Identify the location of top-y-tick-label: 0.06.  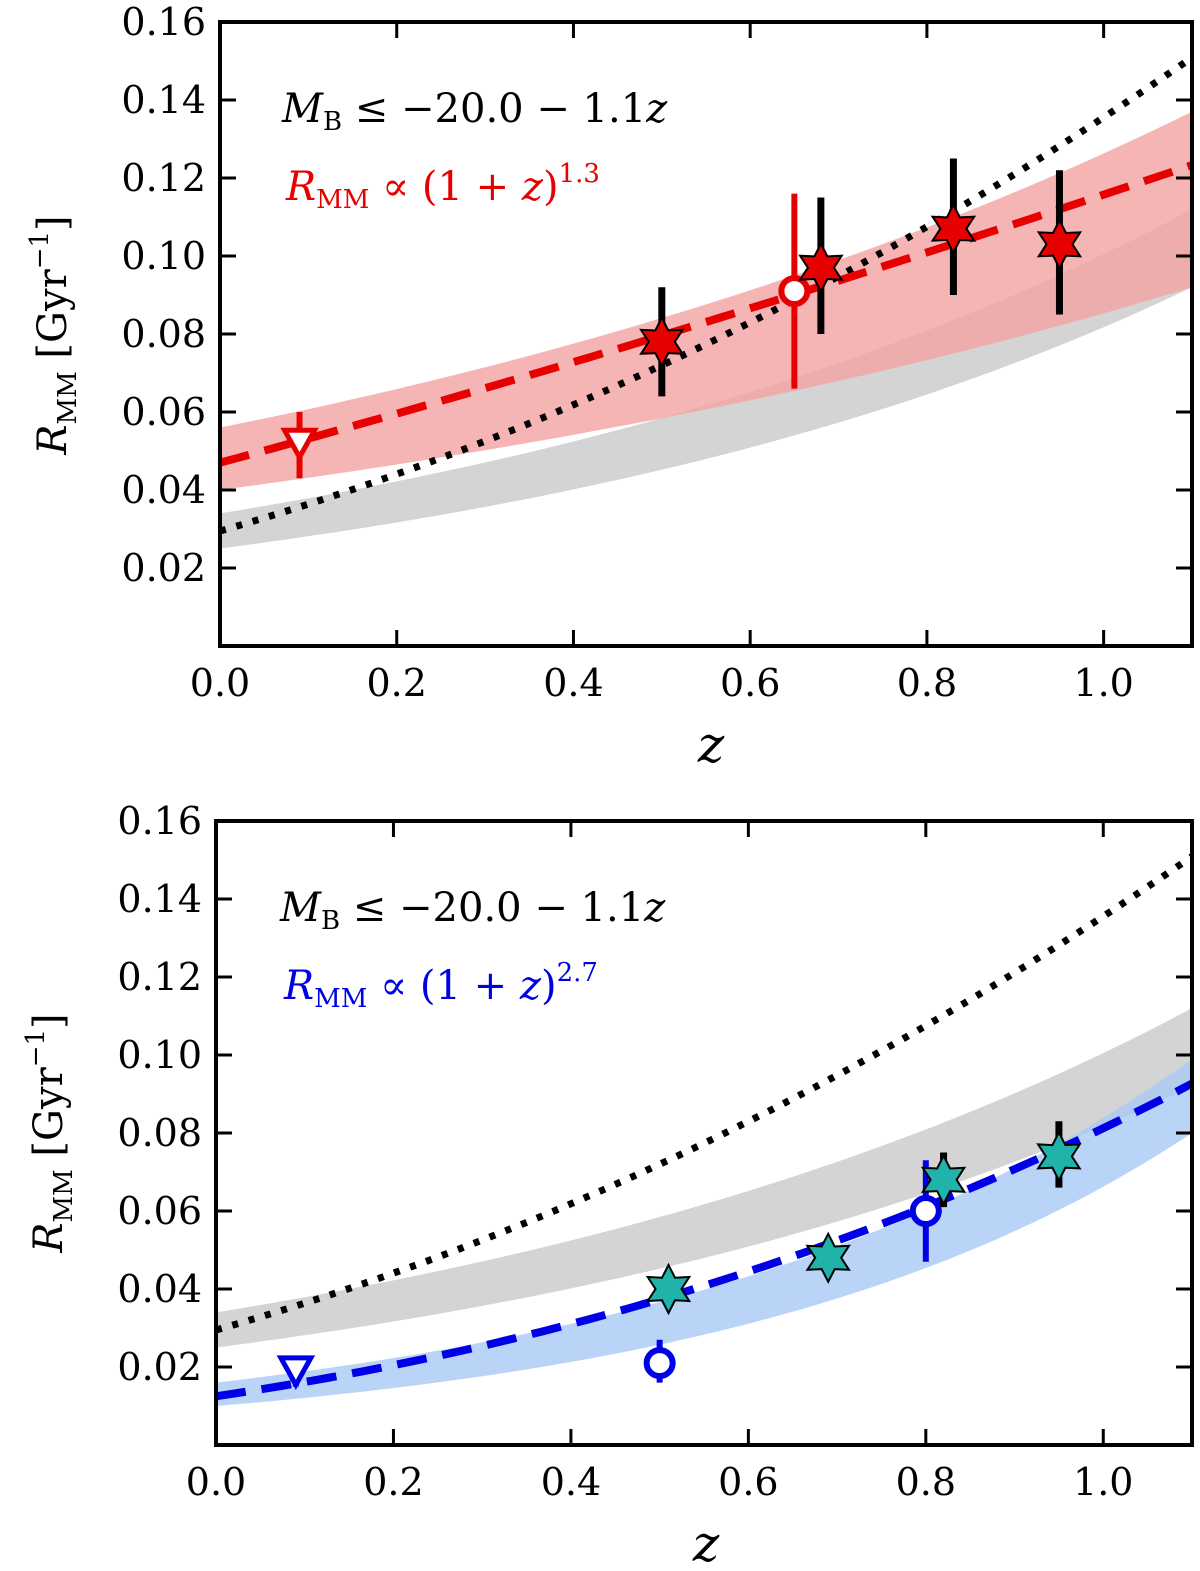
(163, 412).